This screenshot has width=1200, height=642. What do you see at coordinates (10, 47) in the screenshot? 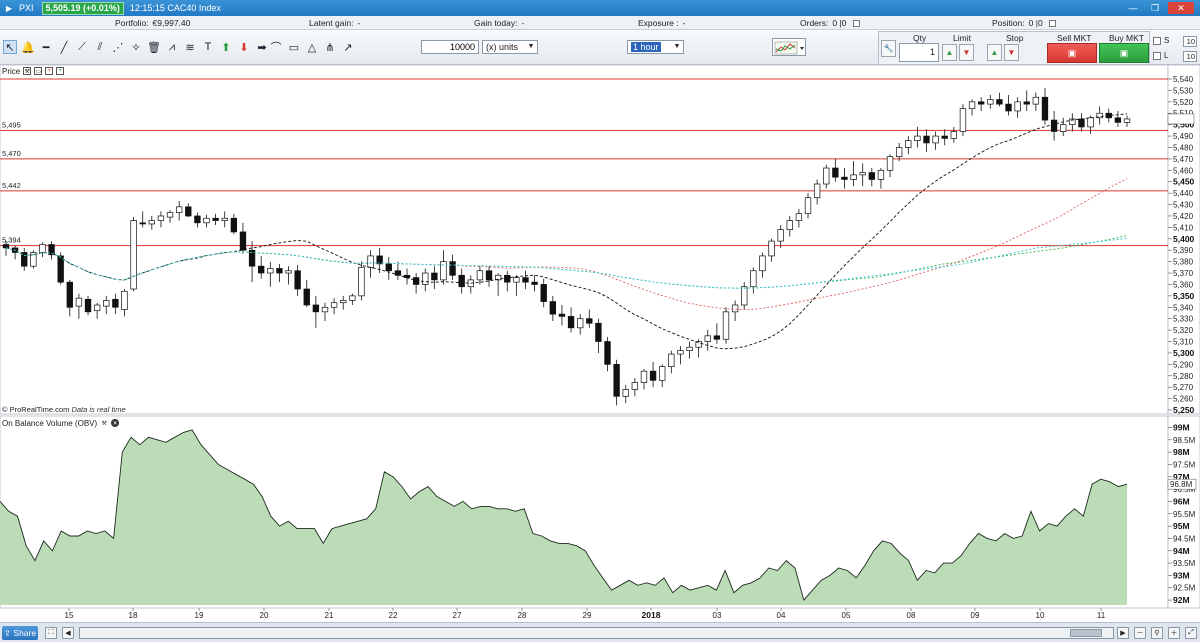
I see `pointer-tool-icon: ↖` at bounding box center [10, 47].